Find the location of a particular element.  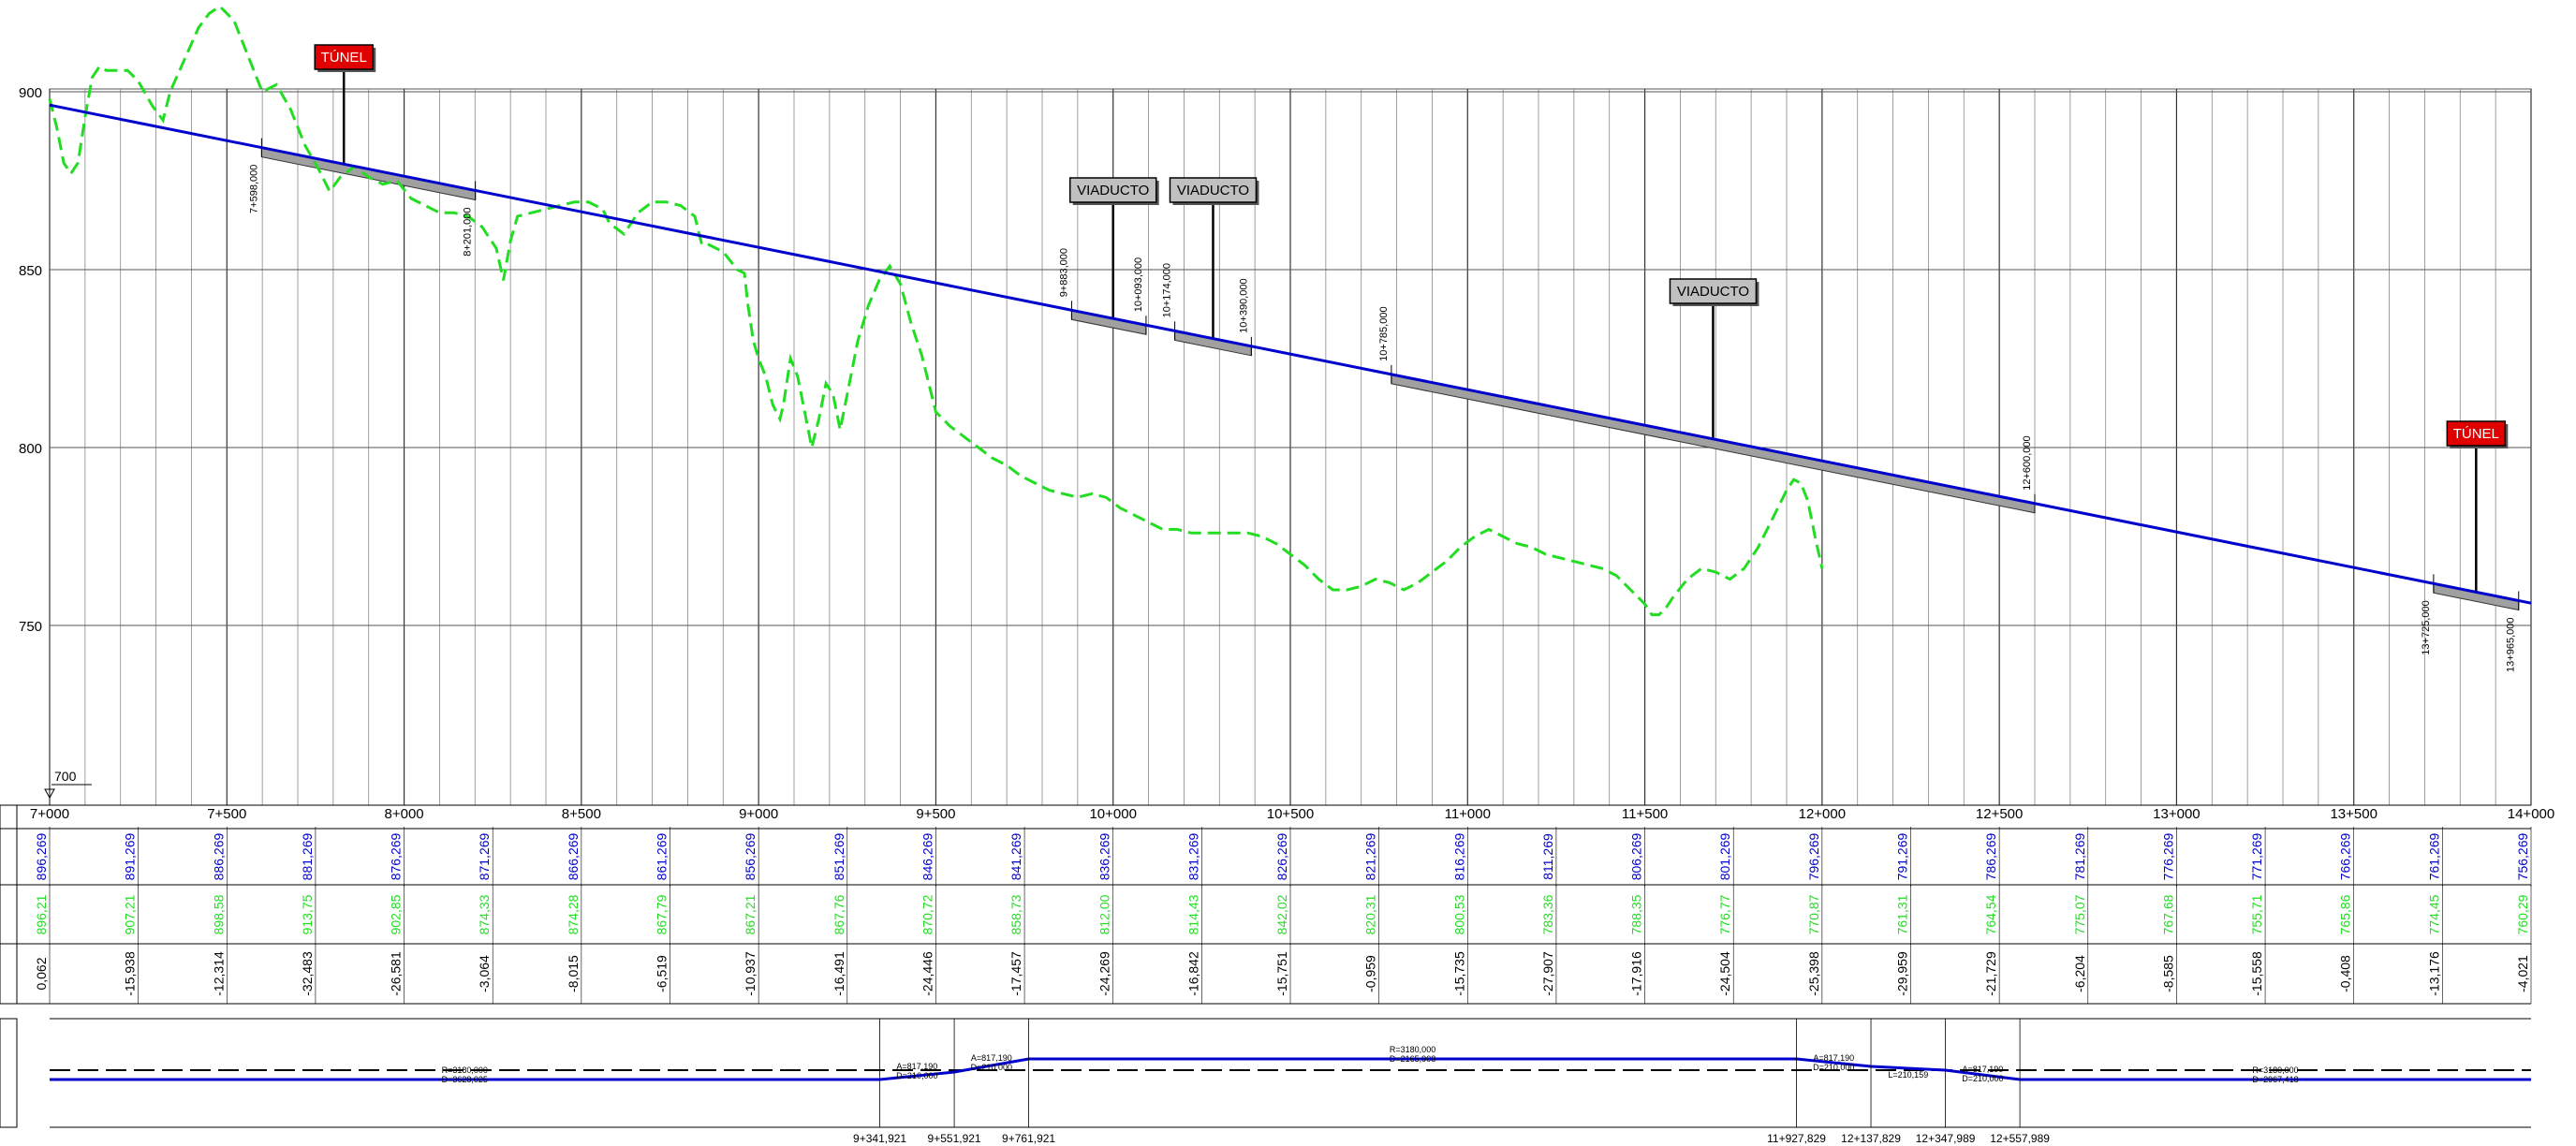

rail-level-value: 836,269 is located at coordinates (1104, 856).